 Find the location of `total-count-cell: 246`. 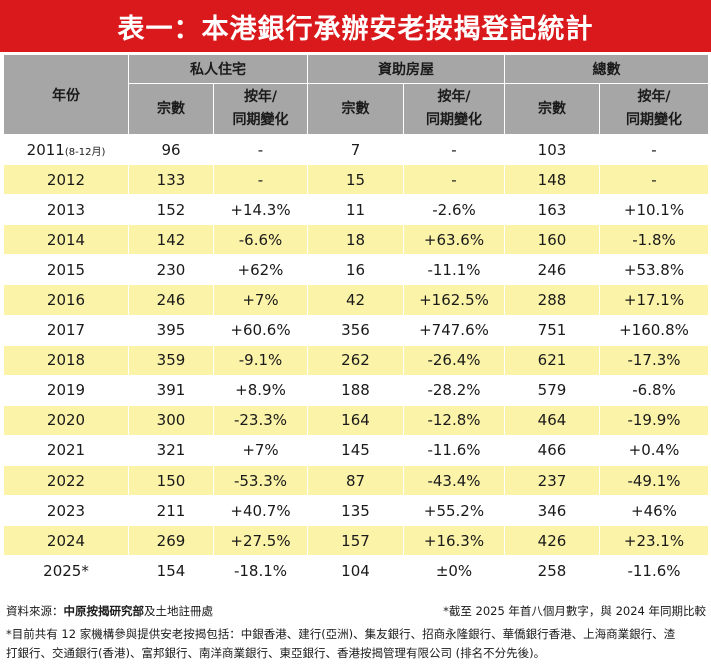

total-count-cell: 246 is located at coordinates (552, 270).